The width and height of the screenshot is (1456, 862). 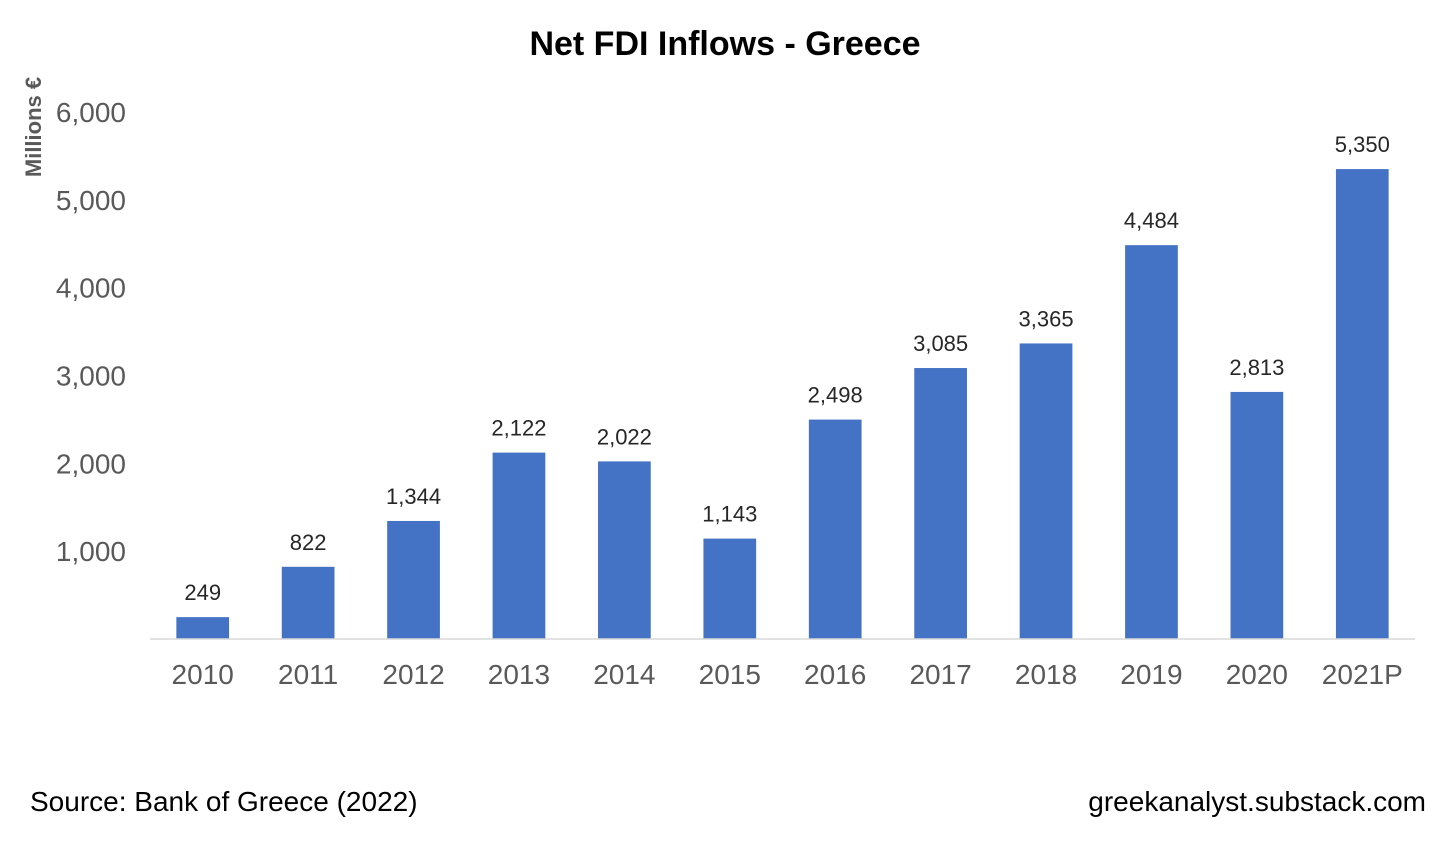 I want to click on y-tick-label: 4,000, so click(x=91, y=288).